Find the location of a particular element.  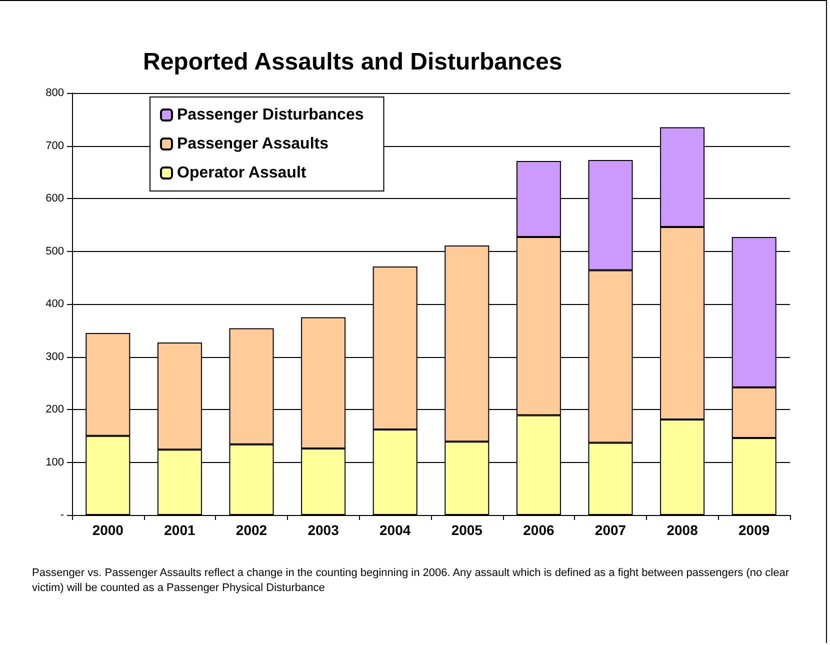

x-tick-label: 2000 is located at coordinates (108, 530).